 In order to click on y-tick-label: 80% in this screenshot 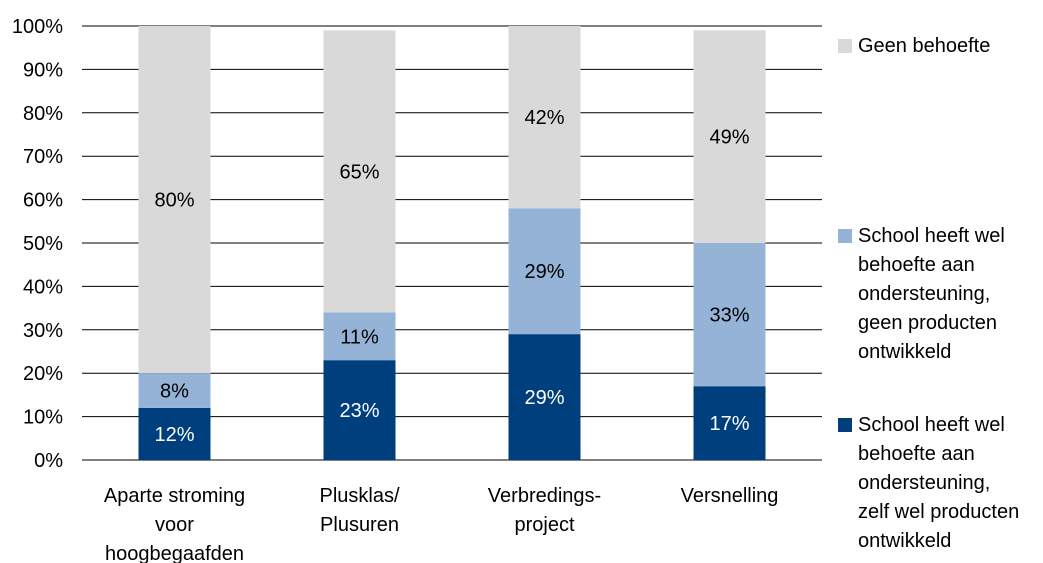, I will do `click(43, 114)`.